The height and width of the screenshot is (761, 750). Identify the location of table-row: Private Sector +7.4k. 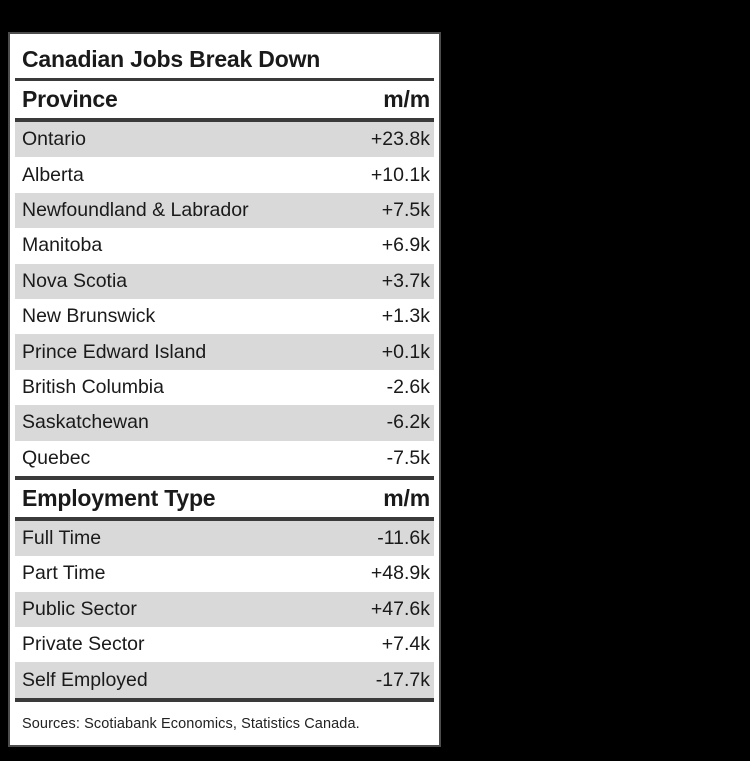
(224, 644).